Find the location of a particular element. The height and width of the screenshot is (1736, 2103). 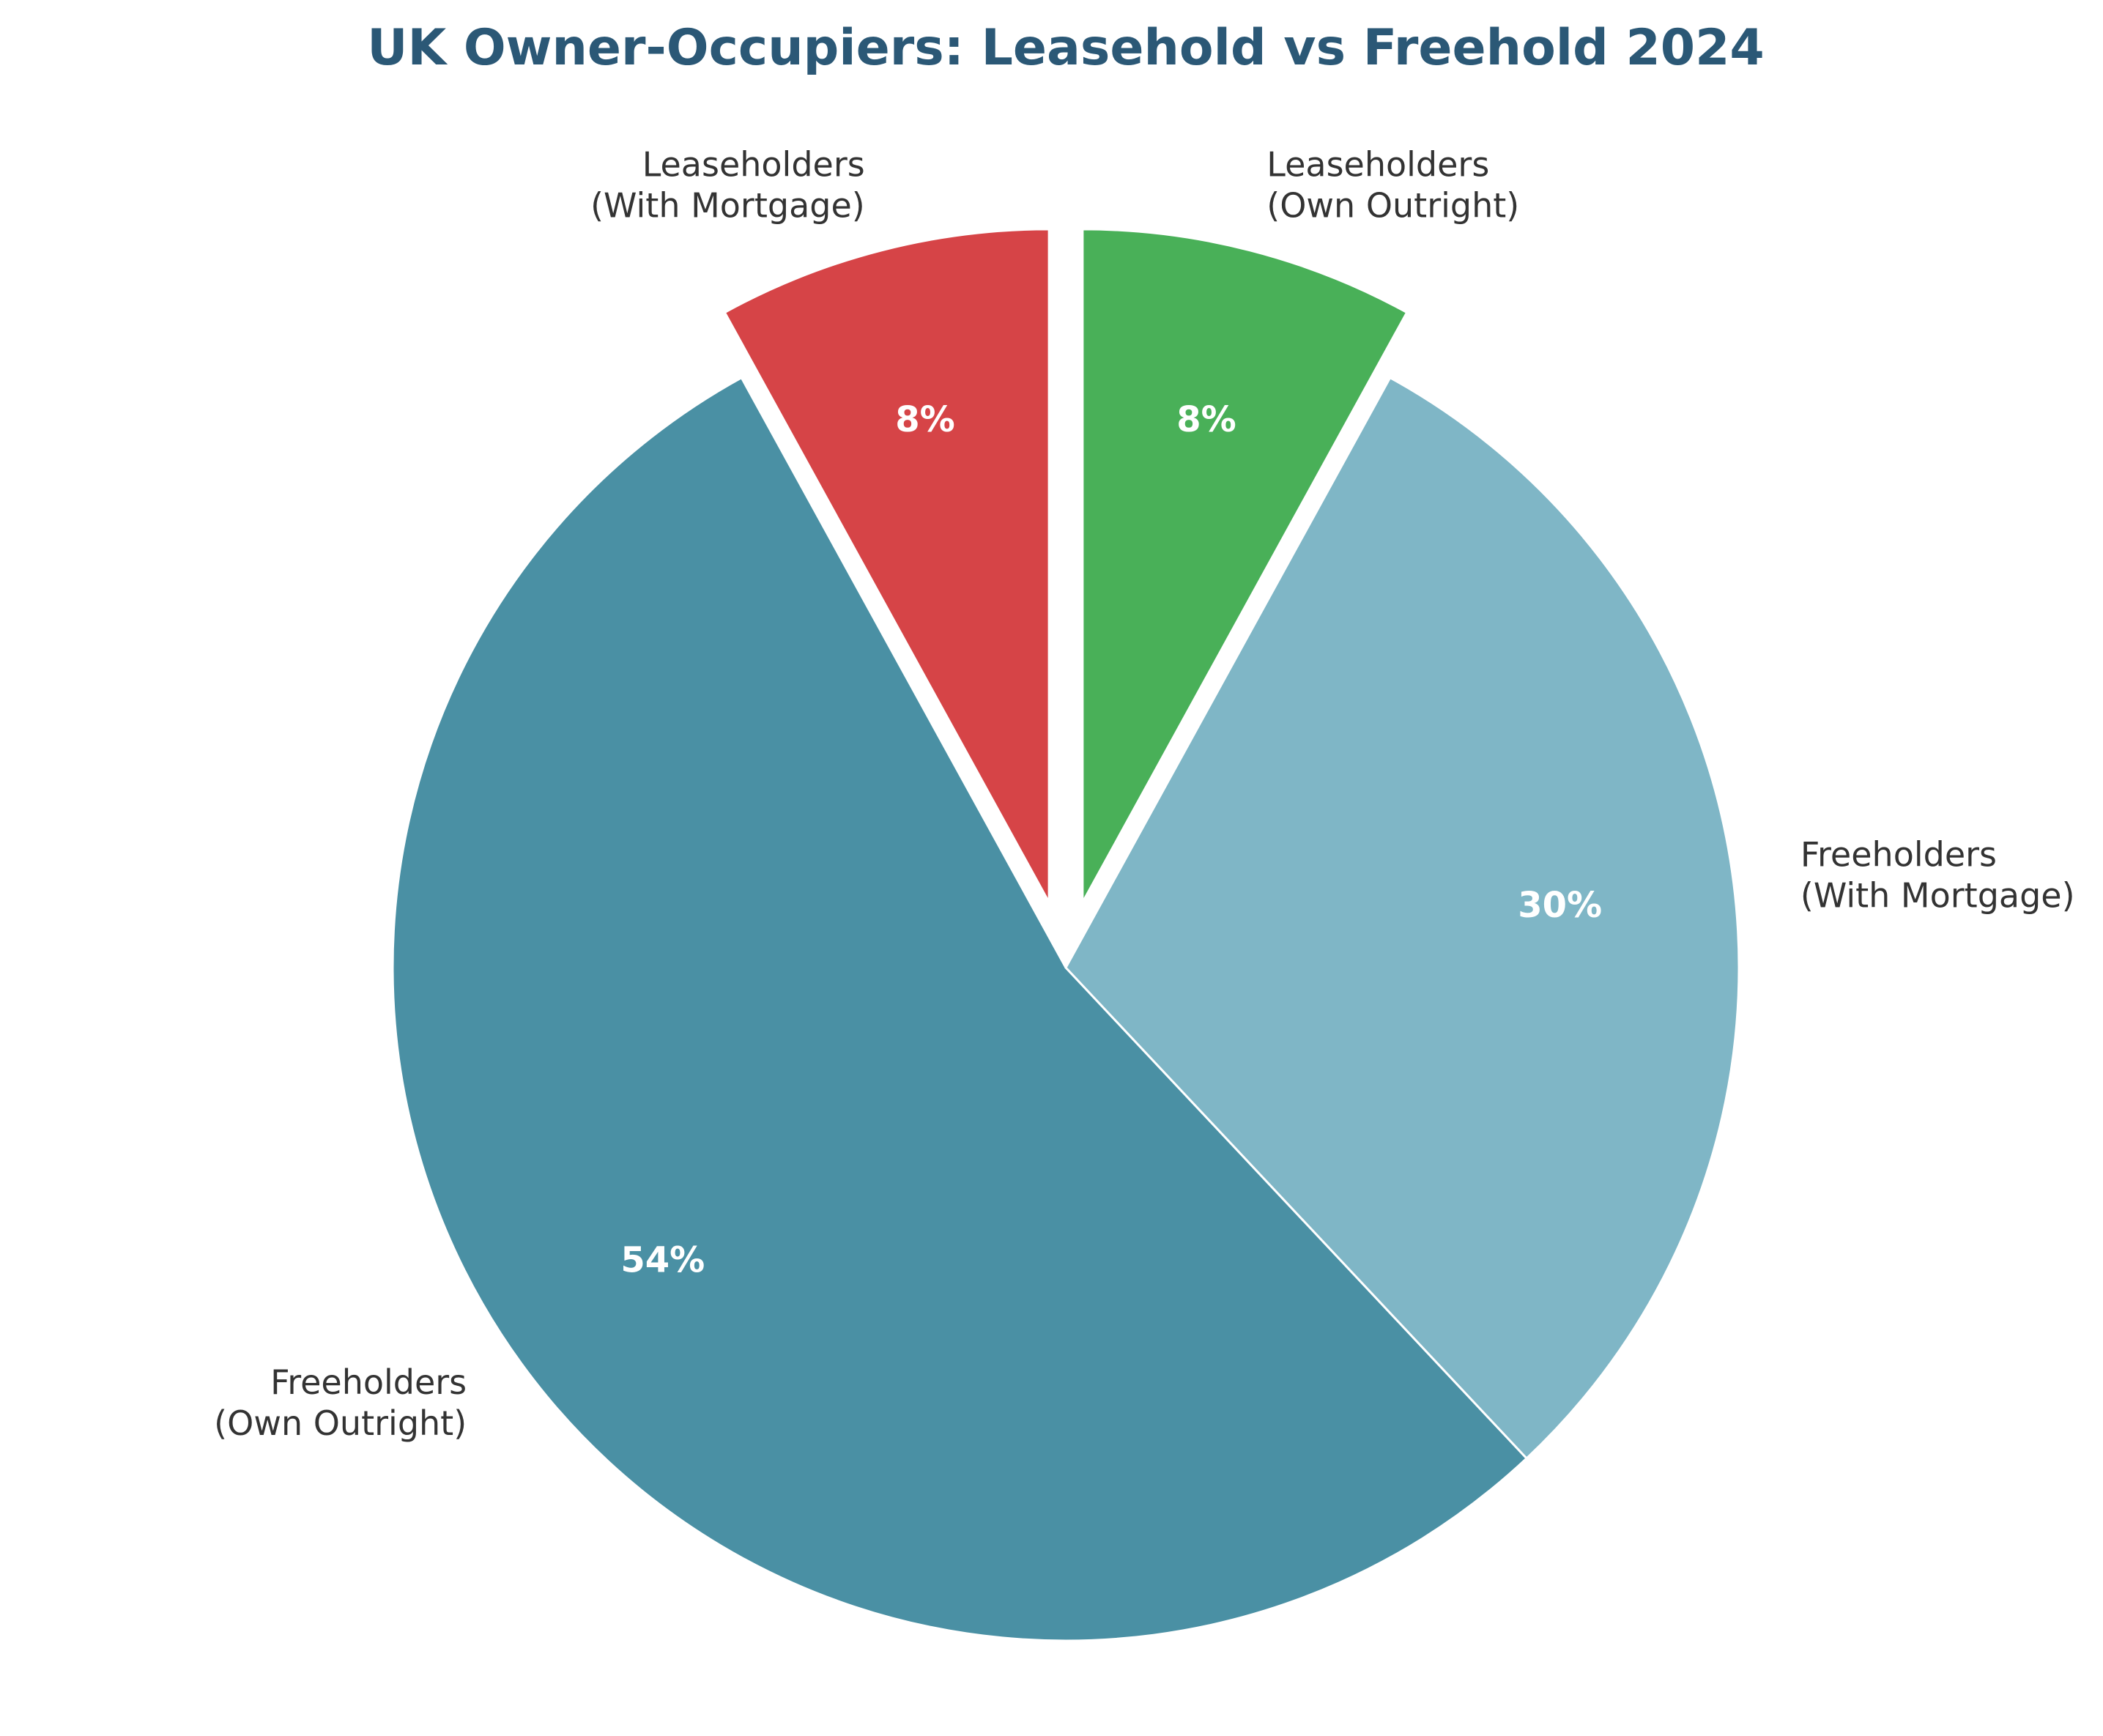

pie-slice-leaseholders-own-outright is located at coordinates (1245, 565).